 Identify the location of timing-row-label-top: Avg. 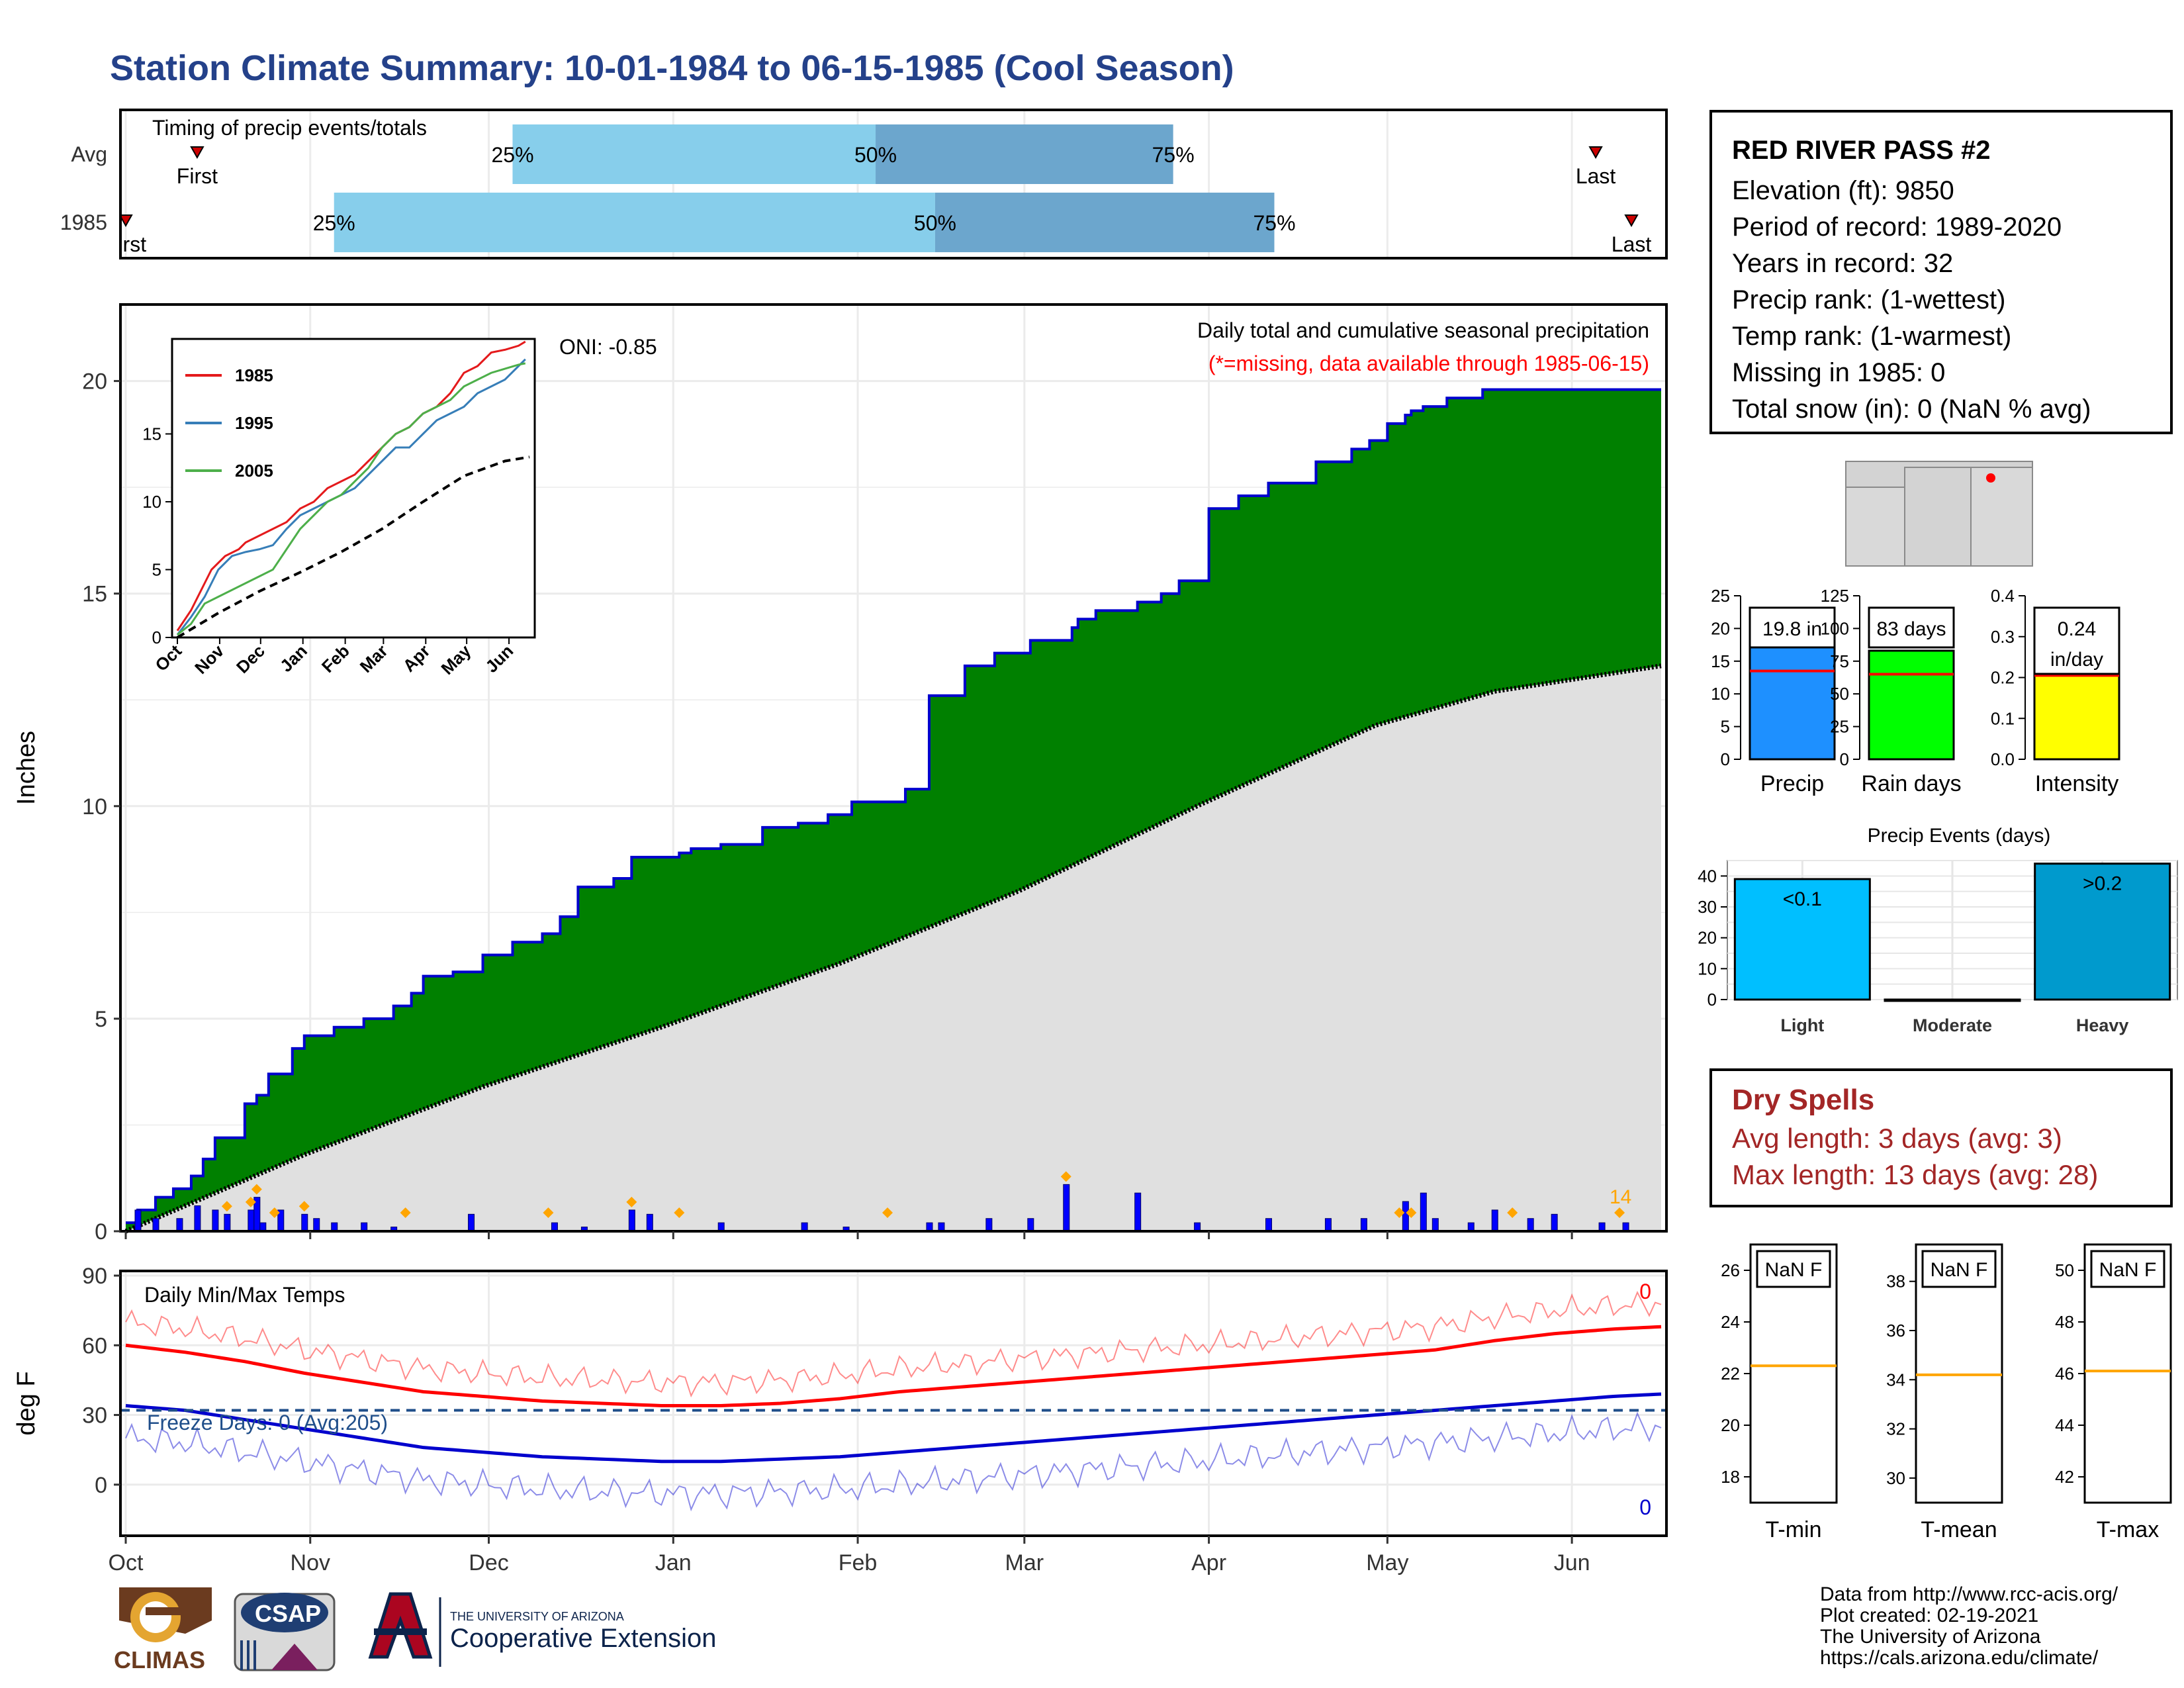
(89, 154).